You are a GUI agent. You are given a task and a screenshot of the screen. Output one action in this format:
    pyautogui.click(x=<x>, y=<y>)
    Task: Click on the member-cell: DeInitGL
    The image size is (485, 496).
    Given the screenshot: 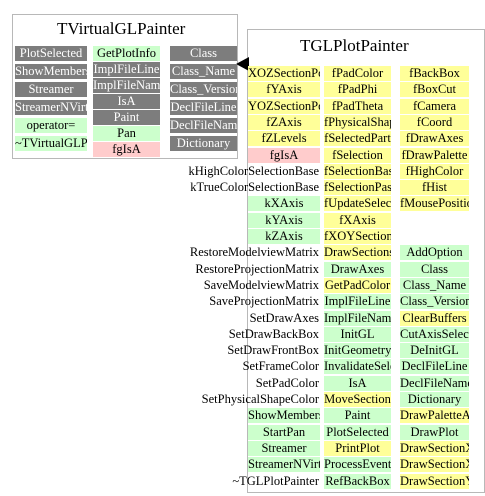 What is the action you would take?
    pyautogui.click(x=434, y=351)
    